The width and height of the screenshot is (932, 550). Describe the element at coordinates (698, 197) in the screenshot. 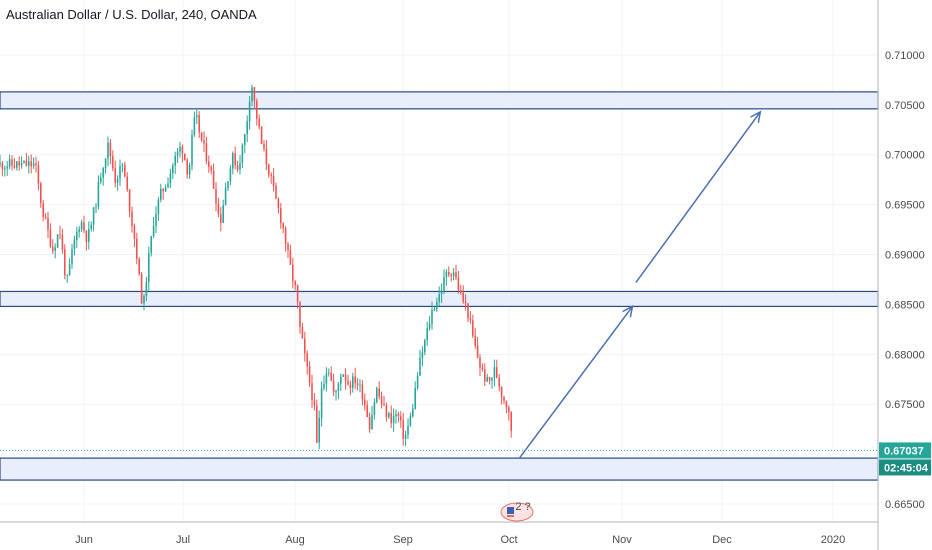

I see `trend-arrow-line` at that location.